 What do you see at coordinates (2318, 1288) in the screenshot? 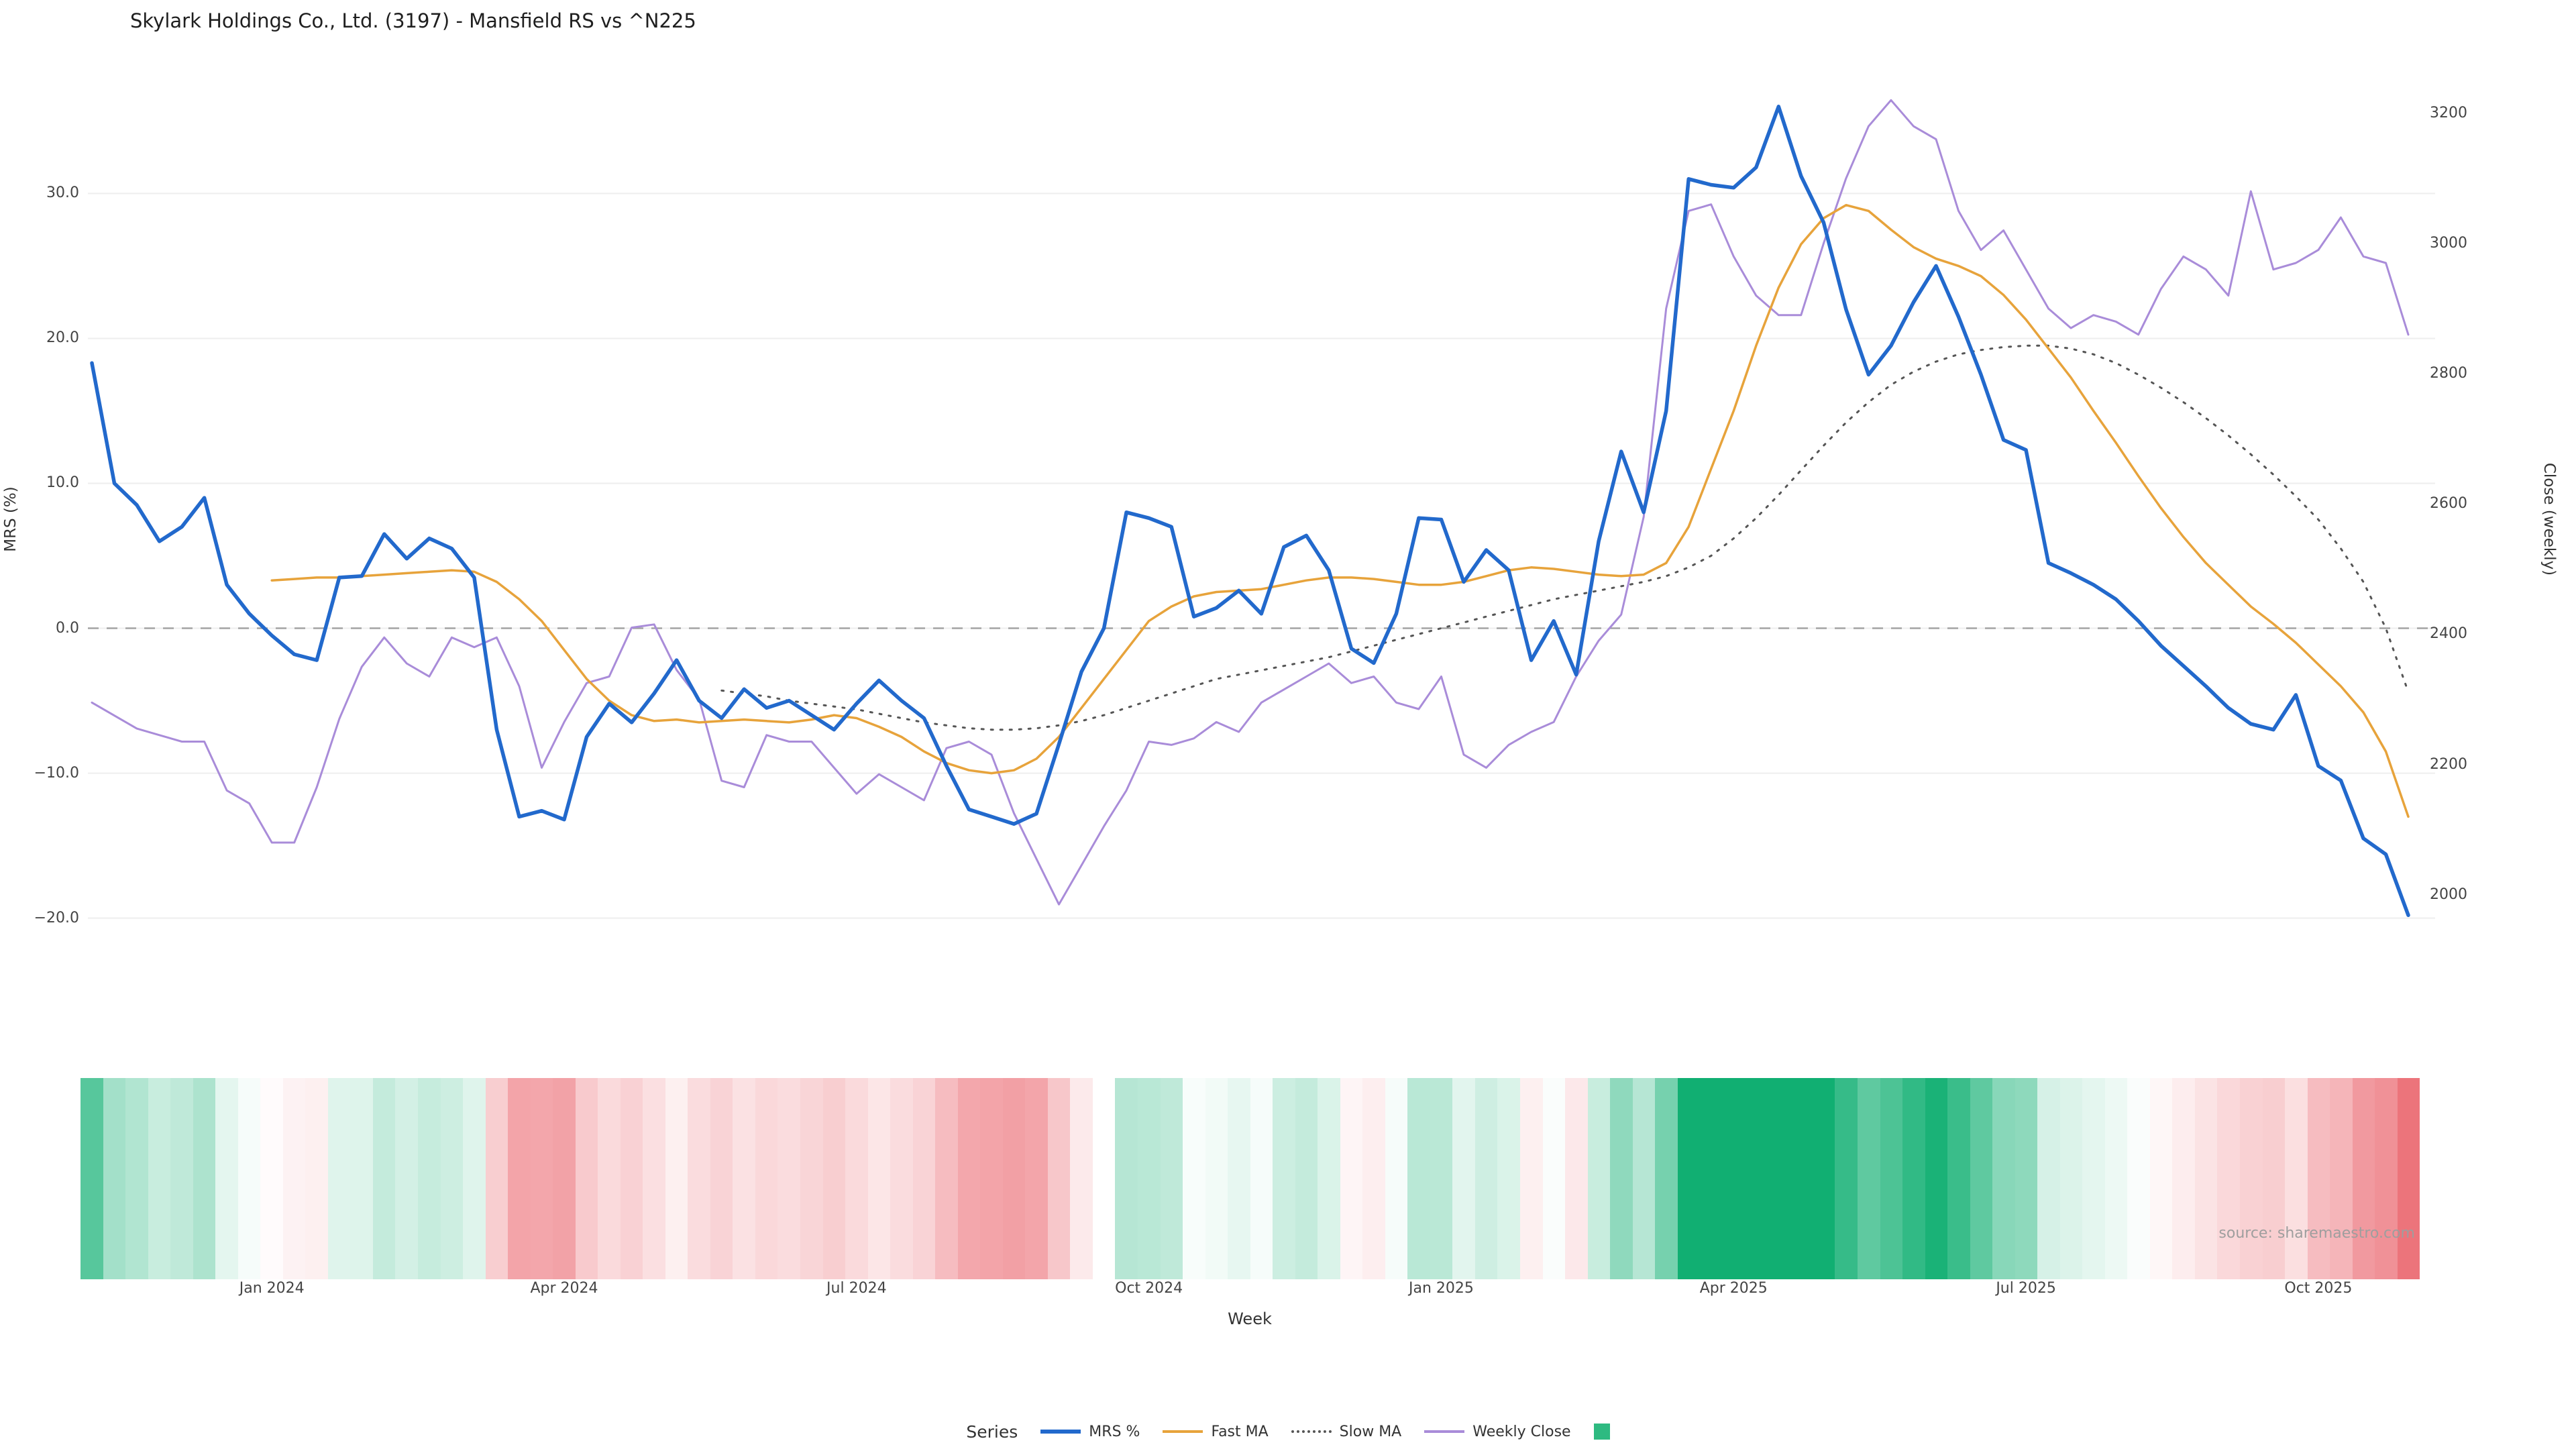
I see `x-tick-label: Oct 2025` at bounding box center [2318, 1288].